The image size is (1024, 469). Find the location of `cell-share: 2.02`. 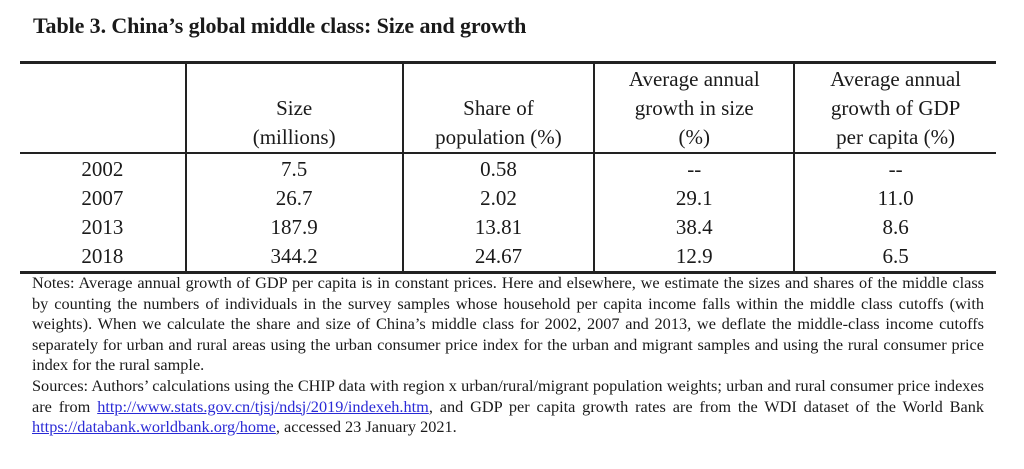

cell-share: 2.02 is located at coordinates (498, 198).